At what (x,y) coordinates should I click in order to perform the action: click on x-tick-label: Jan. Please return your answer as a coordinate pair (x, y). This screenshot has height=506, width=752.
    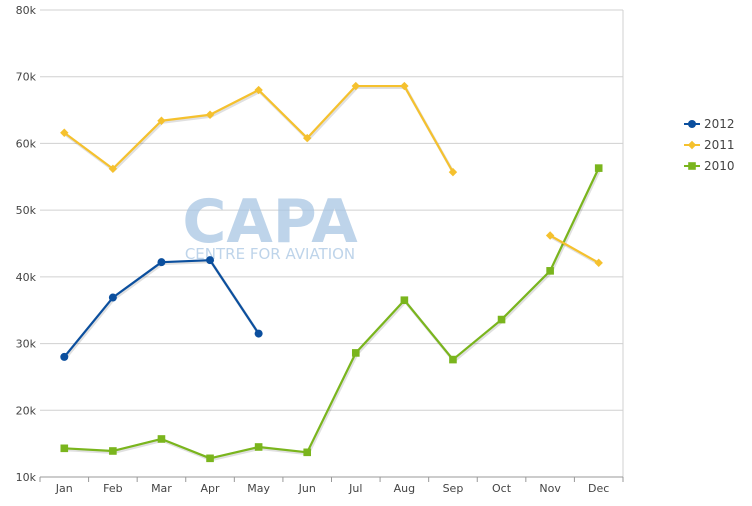
    Looking at the image, I should click on (64, 488).